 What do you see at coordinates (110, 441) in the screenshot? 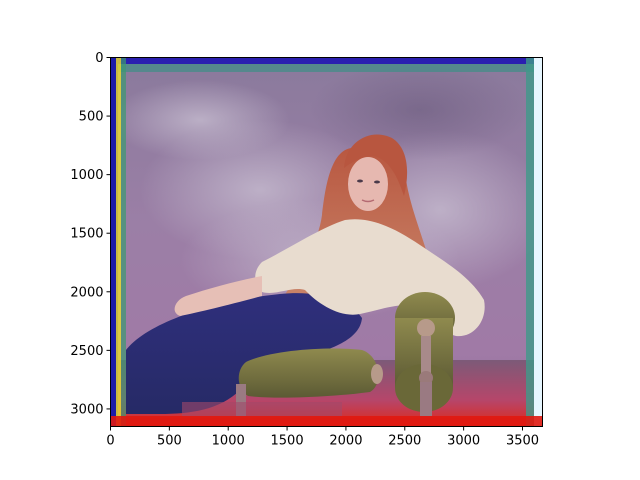
I see `x-tick-label: 0` at bounding box center [110, 441].